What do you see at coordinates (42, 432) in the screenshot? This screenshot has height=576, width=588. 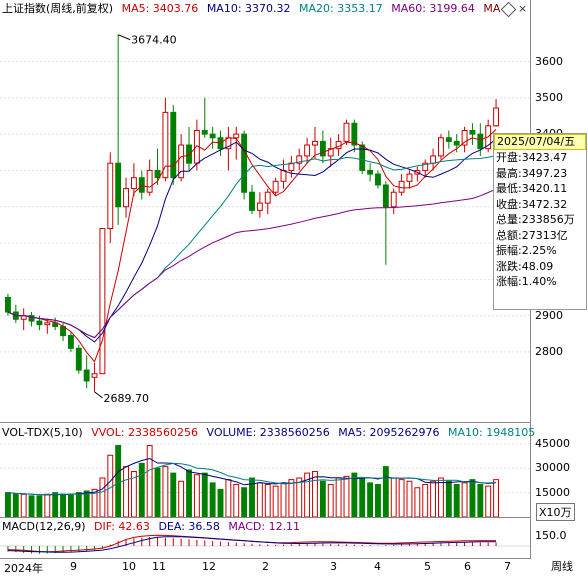 I see `vol-indicator-name: VOL-TDX(5,10)` at bounding box center [42, 432].